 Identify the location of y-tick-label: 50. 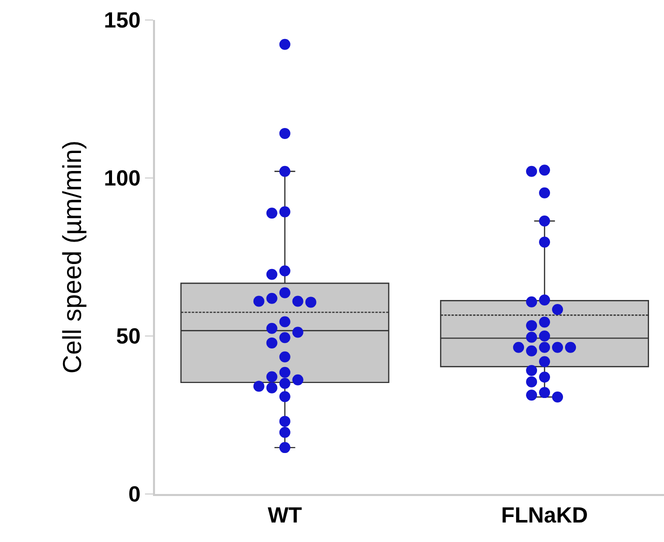
(128, 336).